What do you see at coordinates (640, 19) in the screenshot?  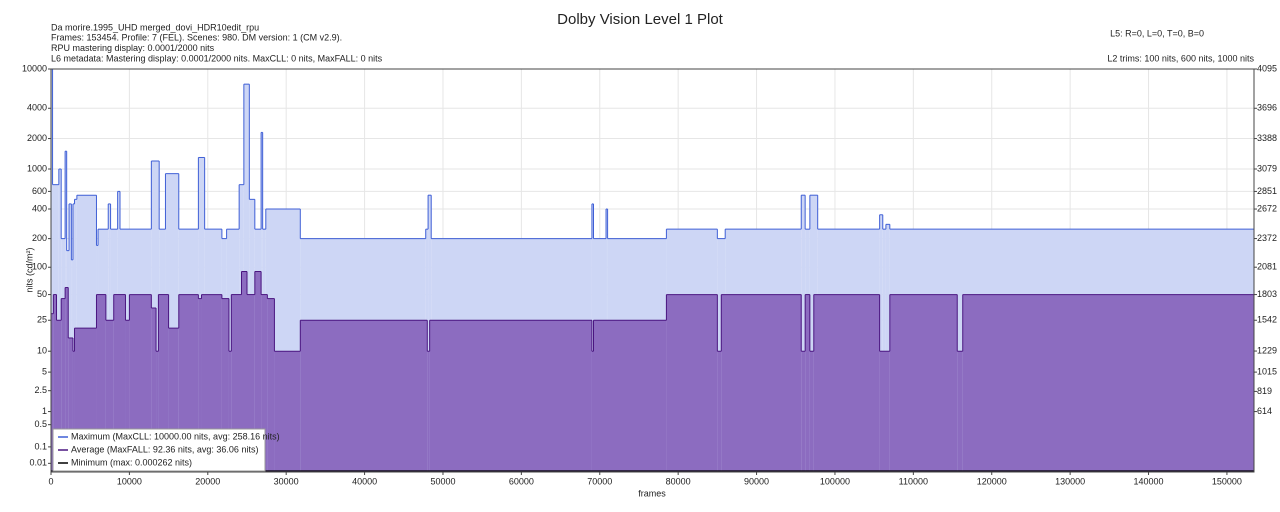 I see `chart-title: Dolby Vision Level 1 Plot` at bounding box center [640, 19].